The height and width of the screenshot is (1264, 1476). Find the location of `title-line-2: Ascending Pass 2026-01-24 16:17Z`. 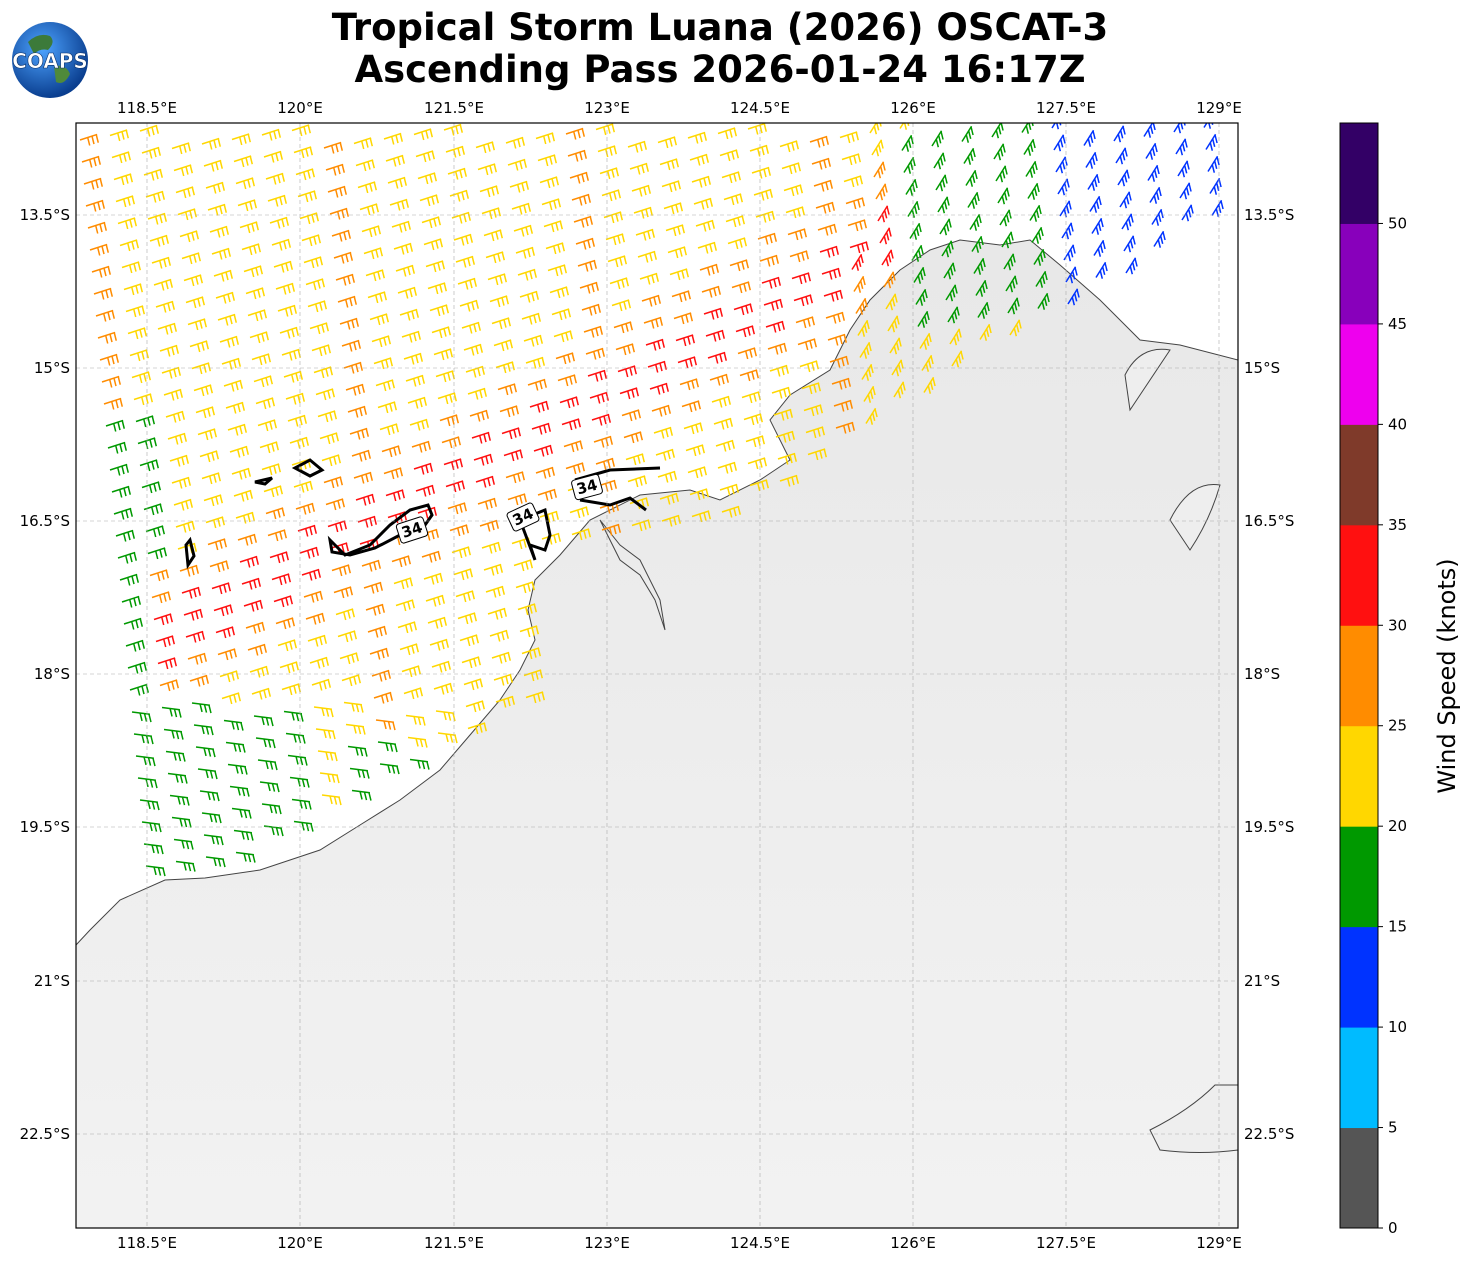

title-line-2: Ascending Pass 2026-01-24 16:17Z is located at coordinates (720, 69).